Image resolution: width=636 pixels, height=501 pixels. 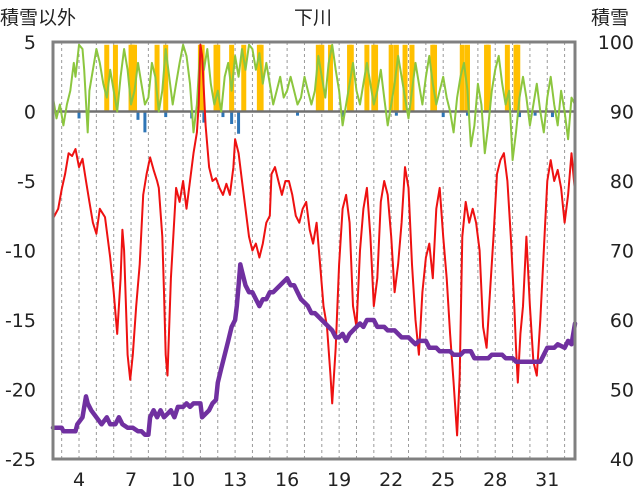 I want to click on right-axis: 100 90 80 70 60 50 40, so click(x=616, y=251).